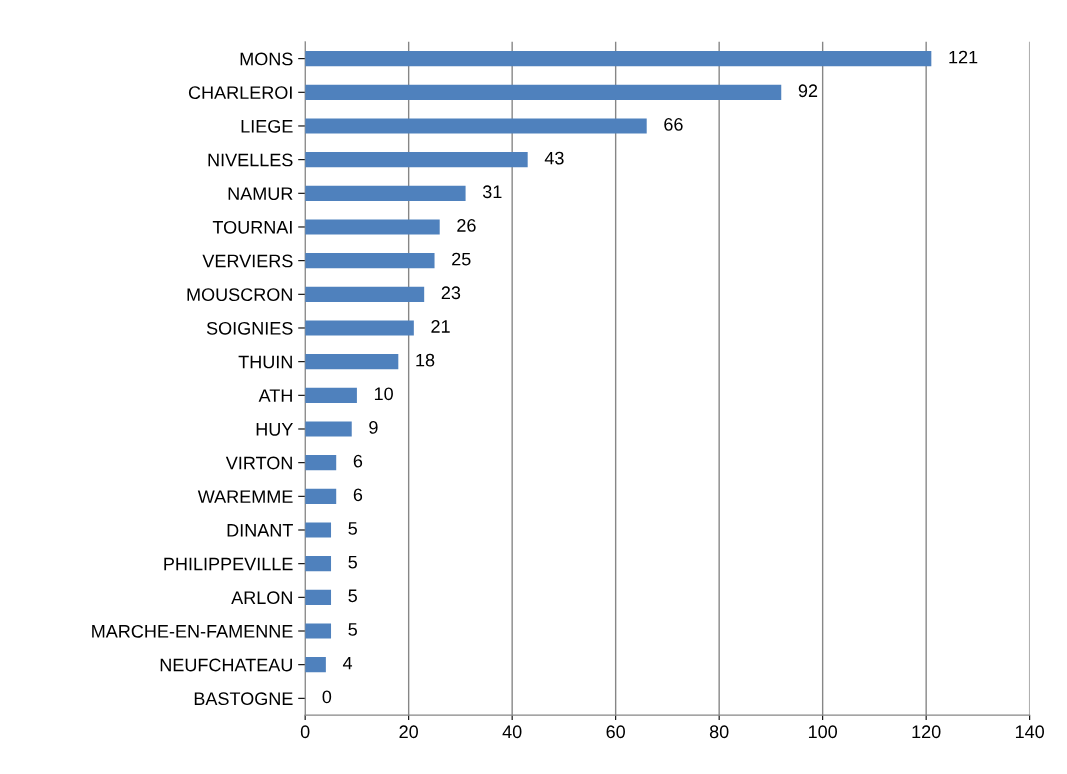 This screenshot has width=1067, height=774. I want to click on y-tick-label: NAMUR, so click(260, 194).